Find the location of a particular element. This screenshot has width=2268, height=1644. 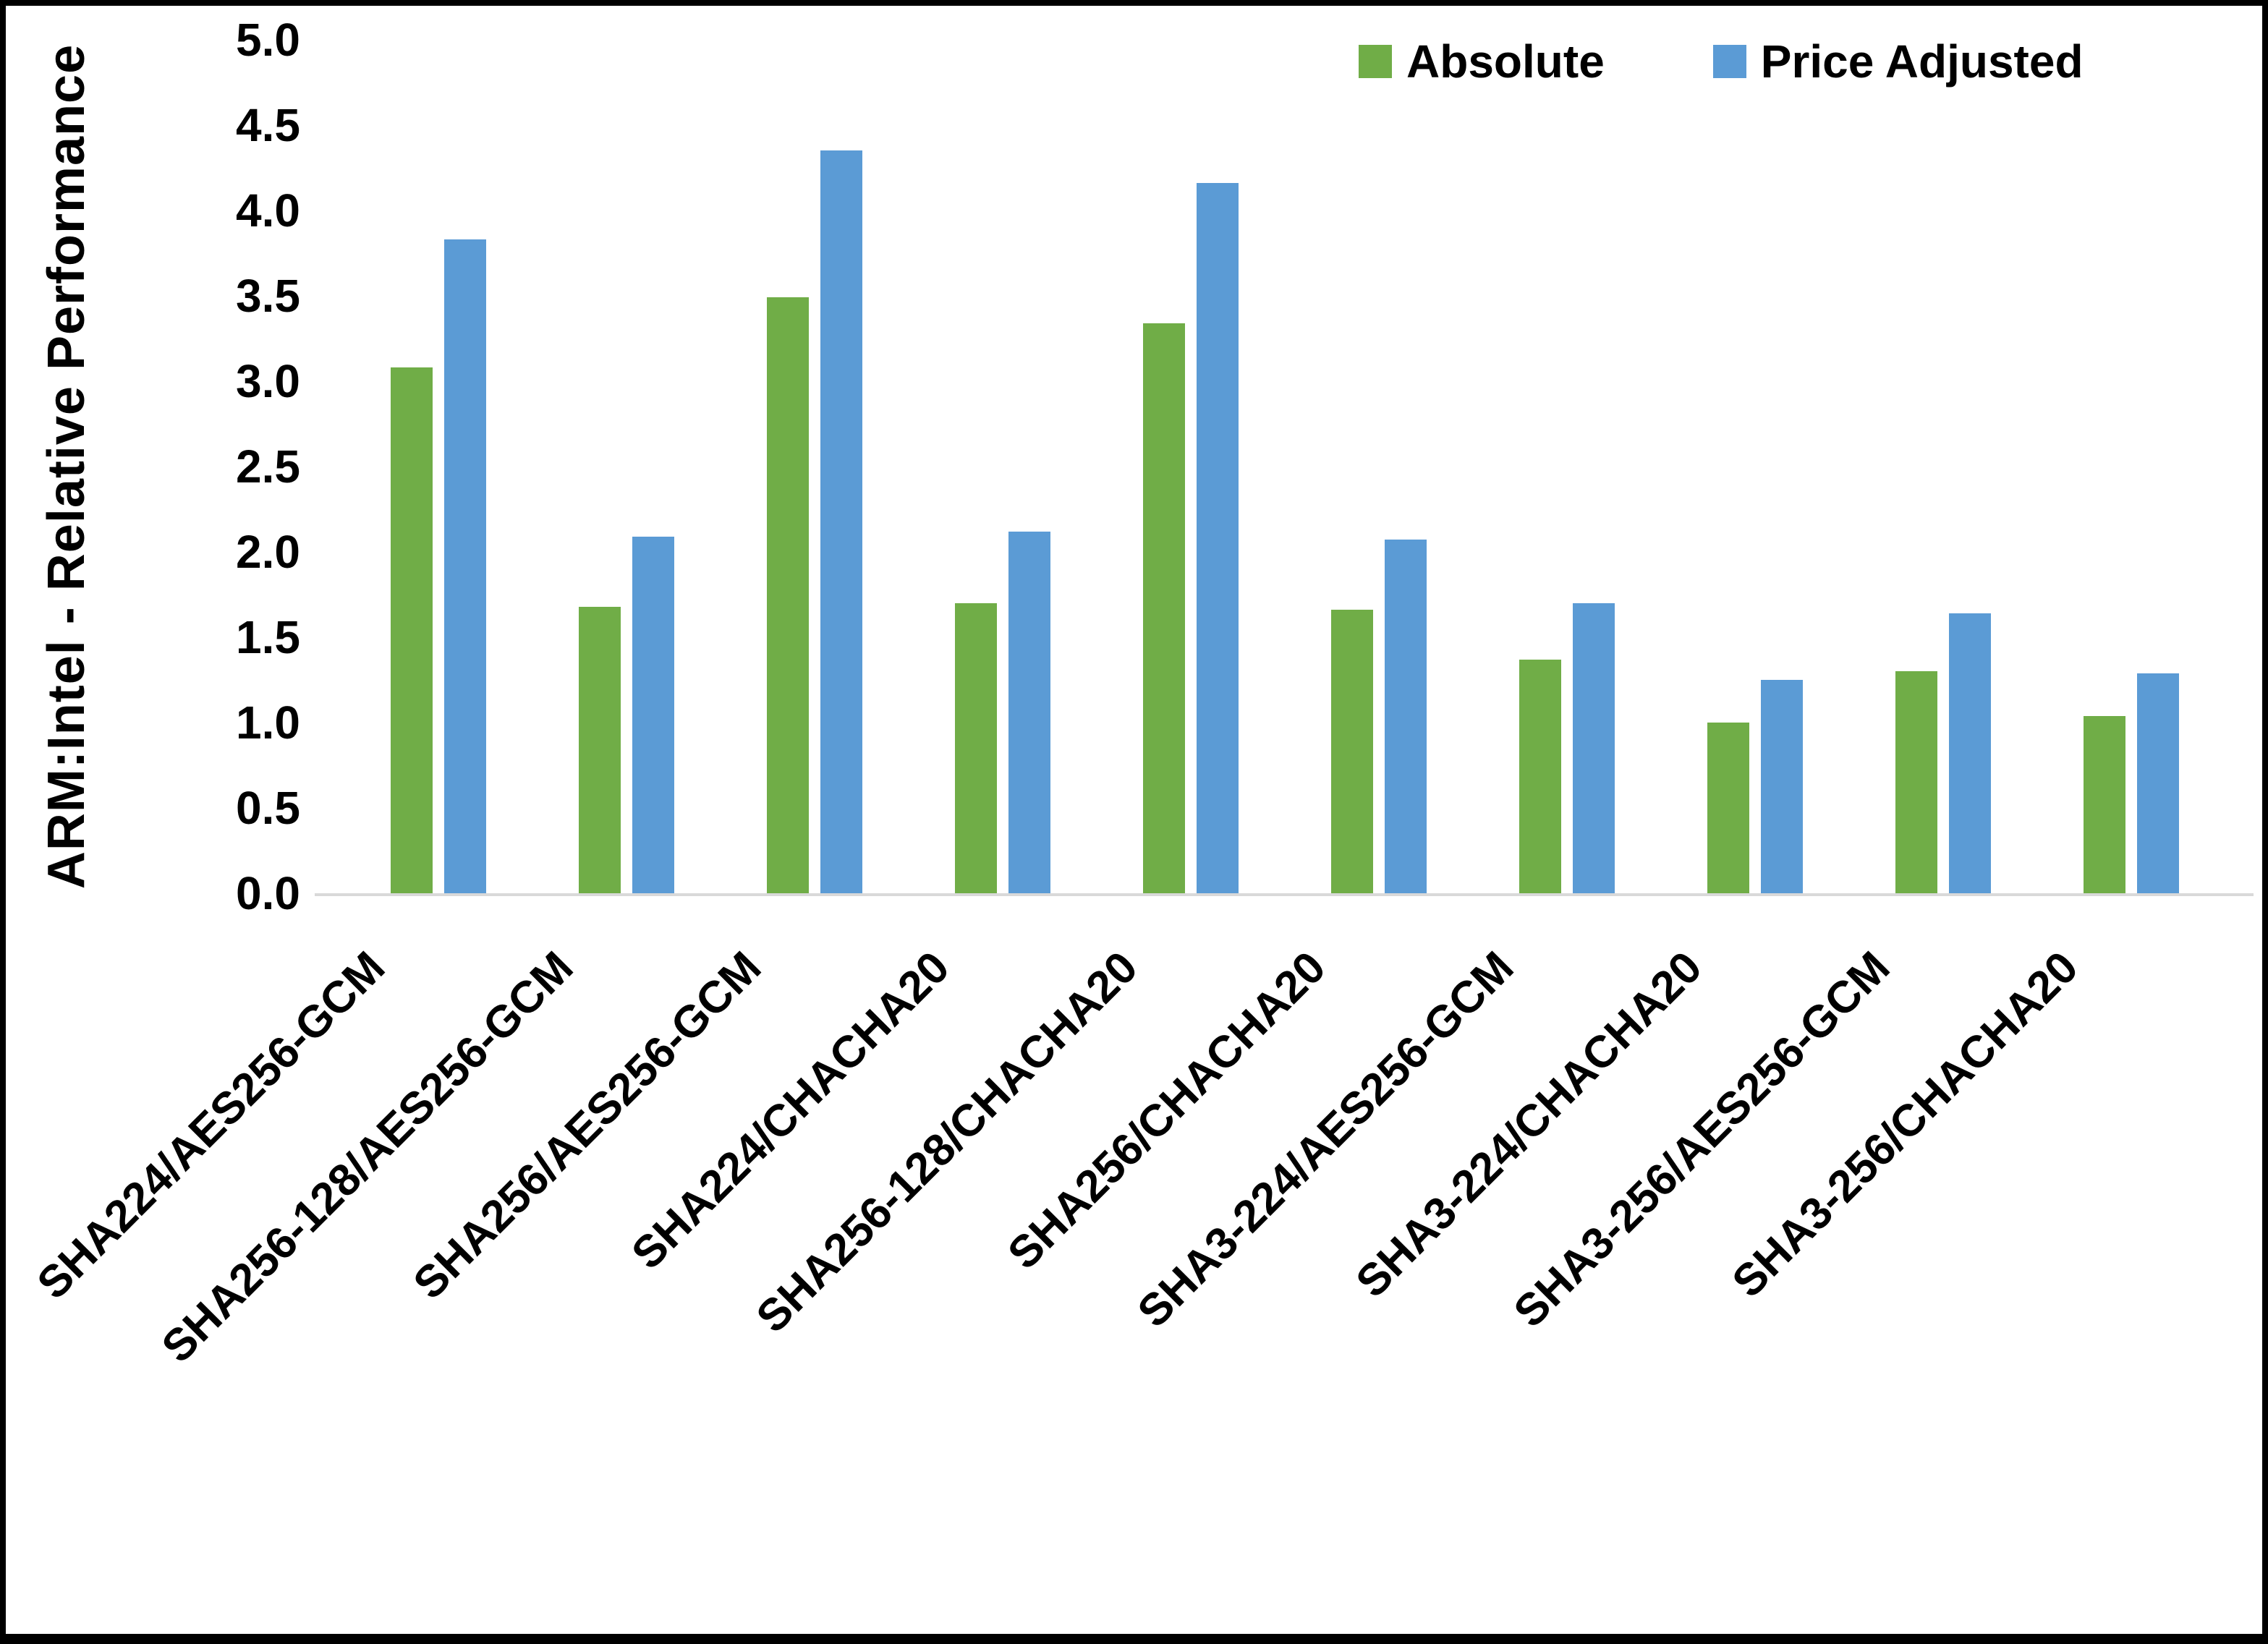

frame-border-left is located at coordinates (3, 822).